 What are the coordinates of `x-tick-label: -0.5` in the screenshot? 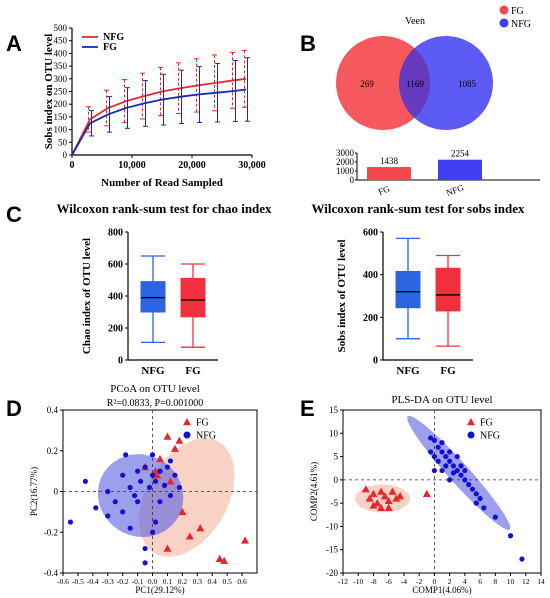 It's located at (78, 581).